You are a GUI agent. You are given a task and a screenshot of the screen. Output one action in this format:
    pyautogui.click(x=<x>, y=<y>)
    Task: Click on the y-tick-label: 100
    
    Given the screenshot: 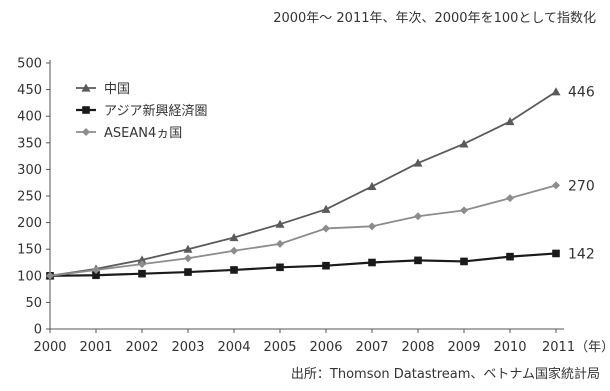 What is the action you would take?
    pyautogui.click(x=29, y=276)
    